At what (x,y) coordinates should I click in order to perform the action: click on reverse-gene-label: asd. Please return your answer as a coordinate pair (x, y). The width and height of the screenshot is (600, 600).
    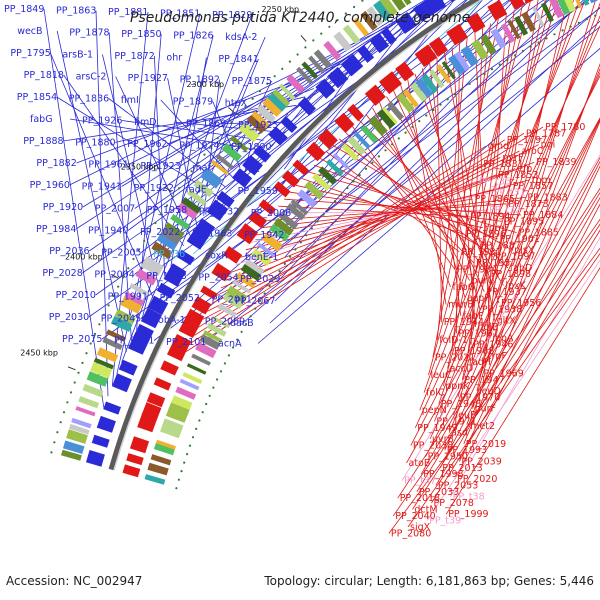
    Looking at the image, I should click on (459, 433).